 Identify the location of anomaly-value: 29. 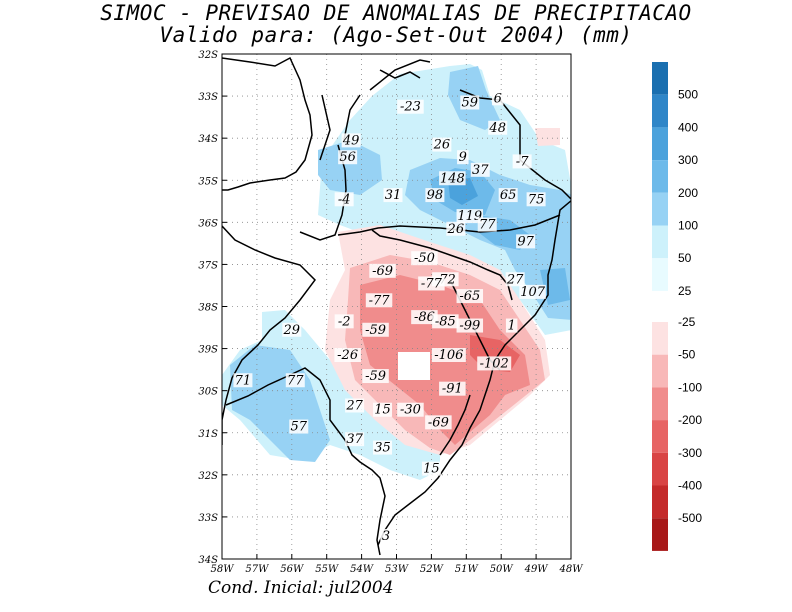
(292, 330).